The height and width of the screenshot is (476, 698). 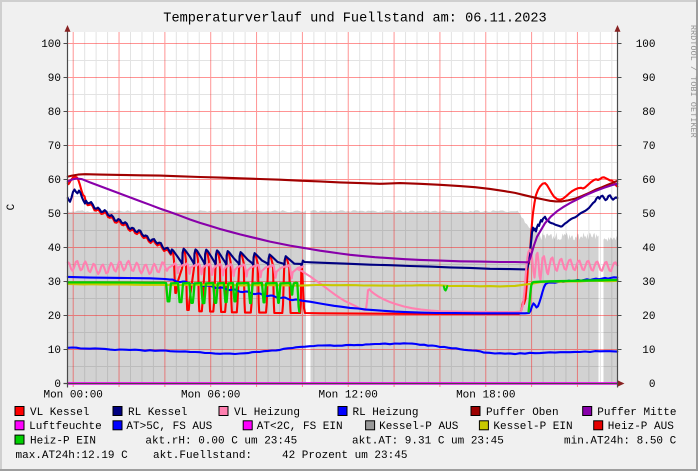 I want to click on svg-text: Puffer Mitte, so click(x=636, y=413).